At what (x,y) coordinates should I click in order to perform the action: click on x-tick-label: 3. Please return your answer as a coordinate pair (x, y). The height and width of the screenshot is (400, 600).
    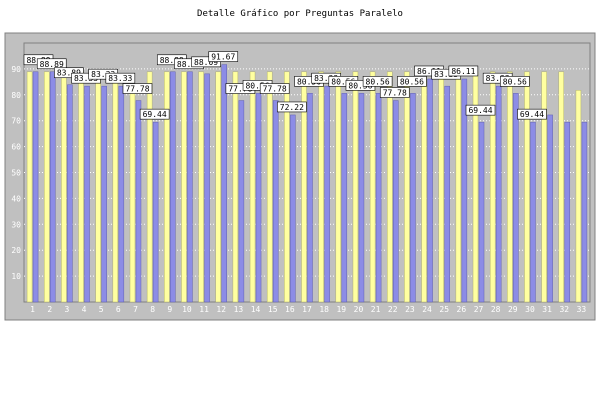
    Looking at the image, I should click on (66, 309).